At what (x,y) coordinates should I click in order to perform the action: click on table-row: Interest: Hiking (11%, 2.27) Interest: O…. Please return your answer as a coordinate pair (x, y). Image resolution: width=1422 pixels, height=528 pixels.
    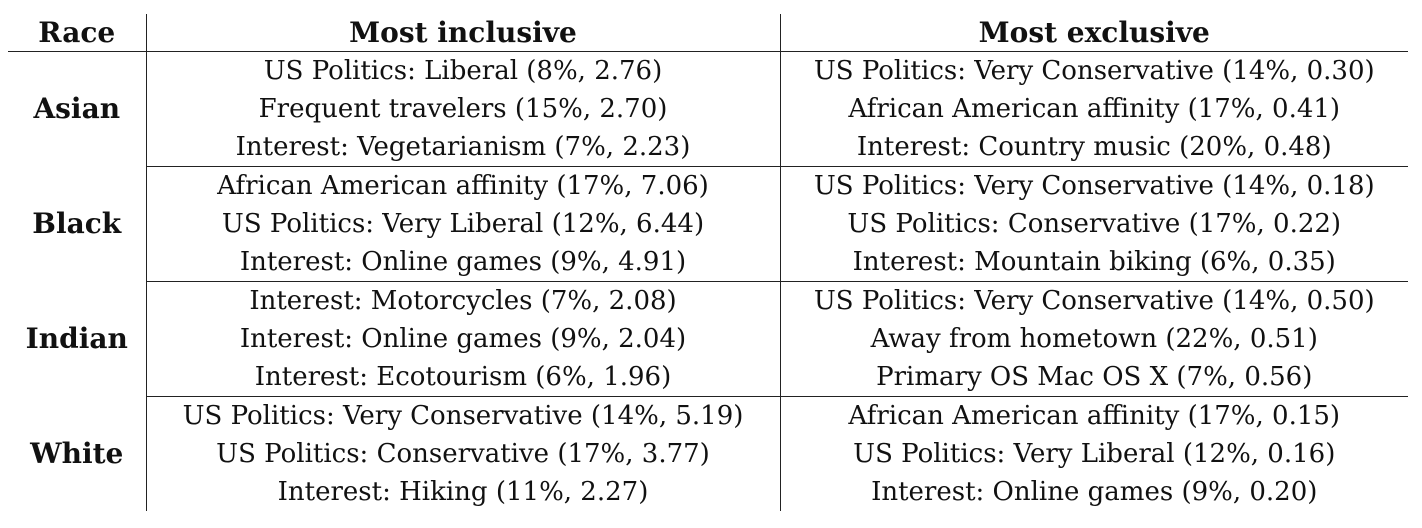
    Looking at the image, I should click on (708, 492).